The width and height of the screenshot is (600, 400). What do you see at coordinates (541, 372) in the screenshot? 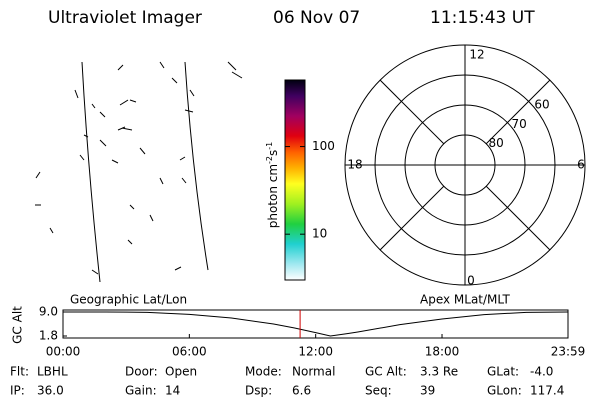
I see `info-value: -4.0` at bounding box center [541, 372].